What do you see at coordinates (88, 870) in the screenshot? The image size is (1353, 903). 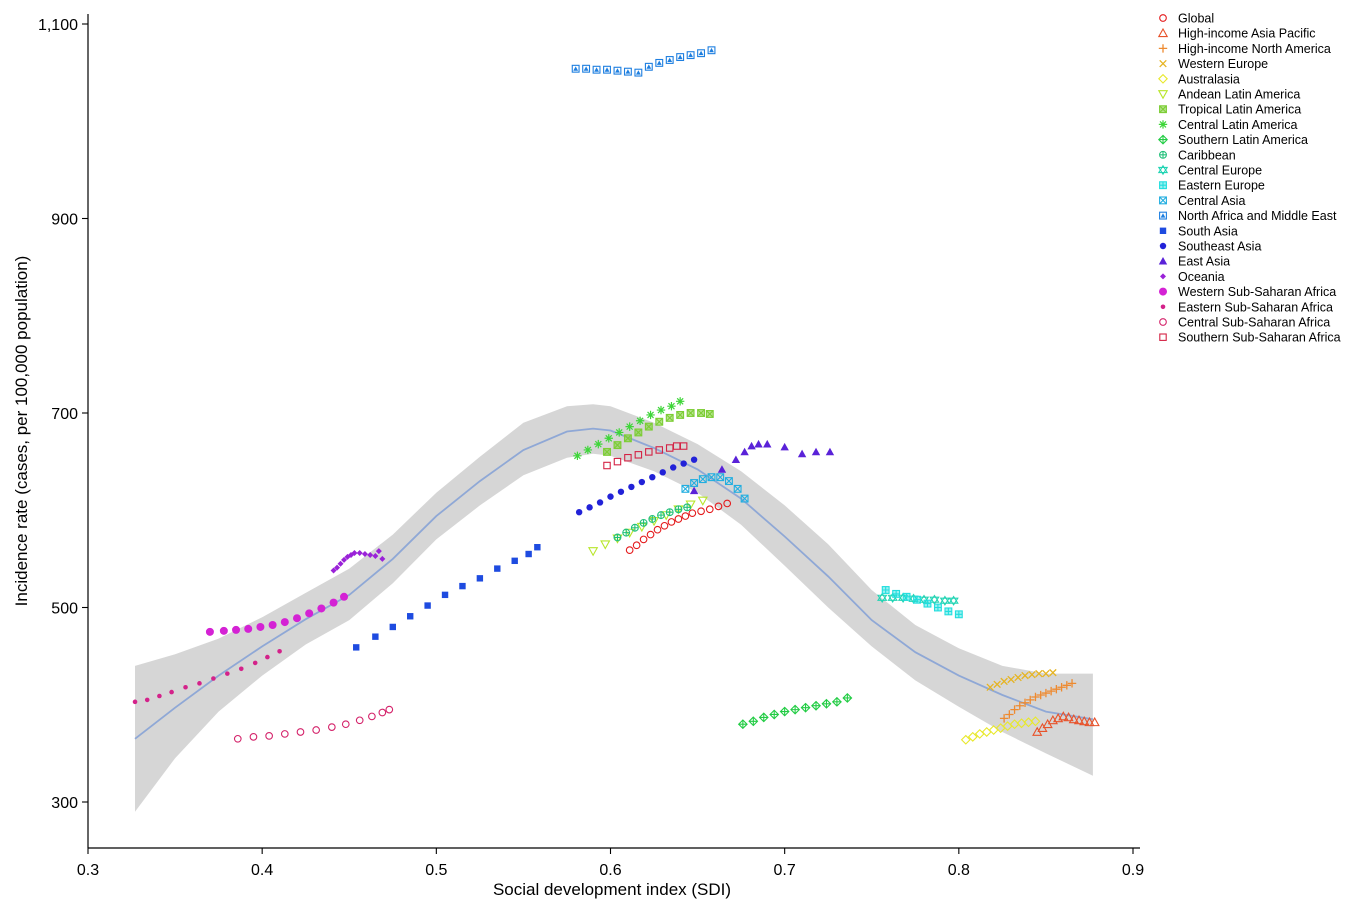 I see `x-tick-label: 0.3` at bounding box center [88, 870].